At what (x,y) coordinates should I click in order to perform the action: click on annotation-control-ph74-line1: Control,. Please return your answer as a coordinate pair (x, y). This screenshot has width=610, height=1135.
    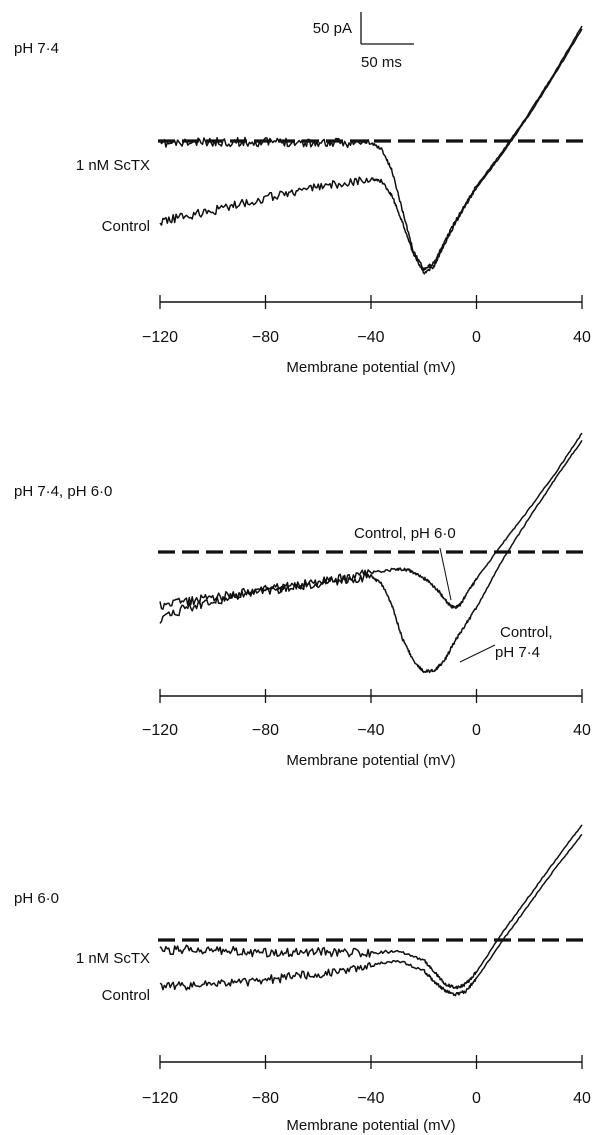
    Looking at the image, I should click on (526, 632).